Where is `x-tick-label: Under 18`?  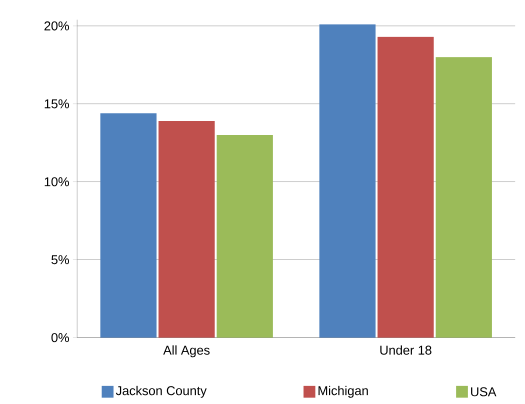 x-tick-label: Under 18 is located at coordinates (406, 350).